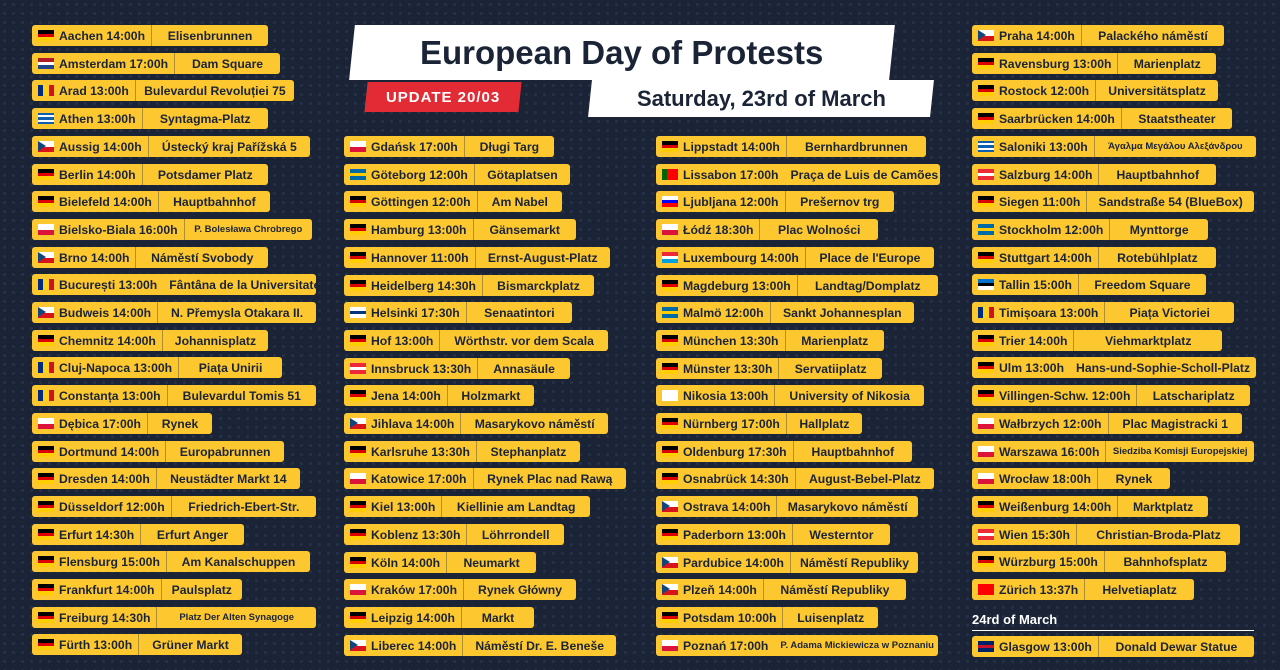  I want to click on location: Hans-und-Sophie-Scholl-Platz, so click(1163, 367).